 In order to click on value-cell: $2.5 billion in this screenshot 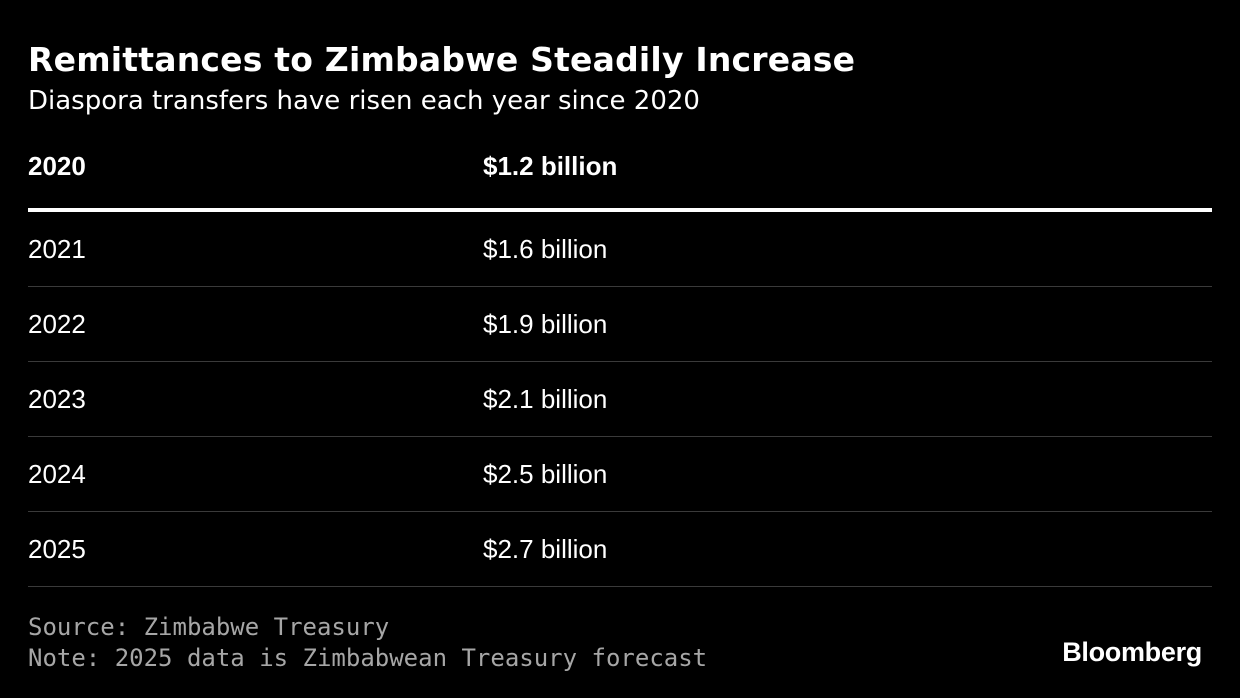, I will do `click(545, 473)`.